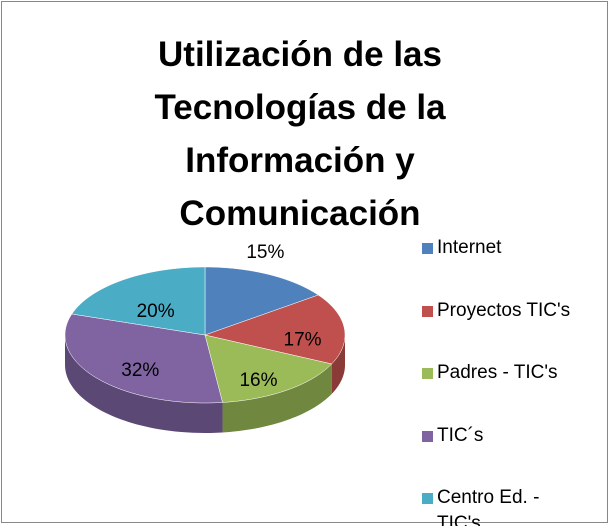 The height and width of the screenshot is (526, 611). What do you see at coordinates (156, 311) in the screenshot?
I see `data-label: 20%` at bounding box center [156, 311].